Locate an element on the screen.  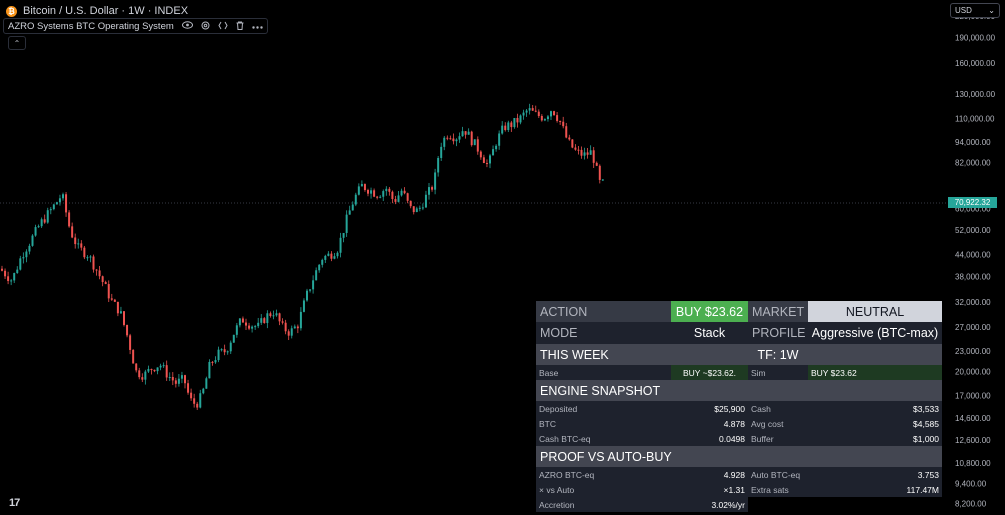
y-tick-label: 130,000.00 is located at coordinates (975, 94).